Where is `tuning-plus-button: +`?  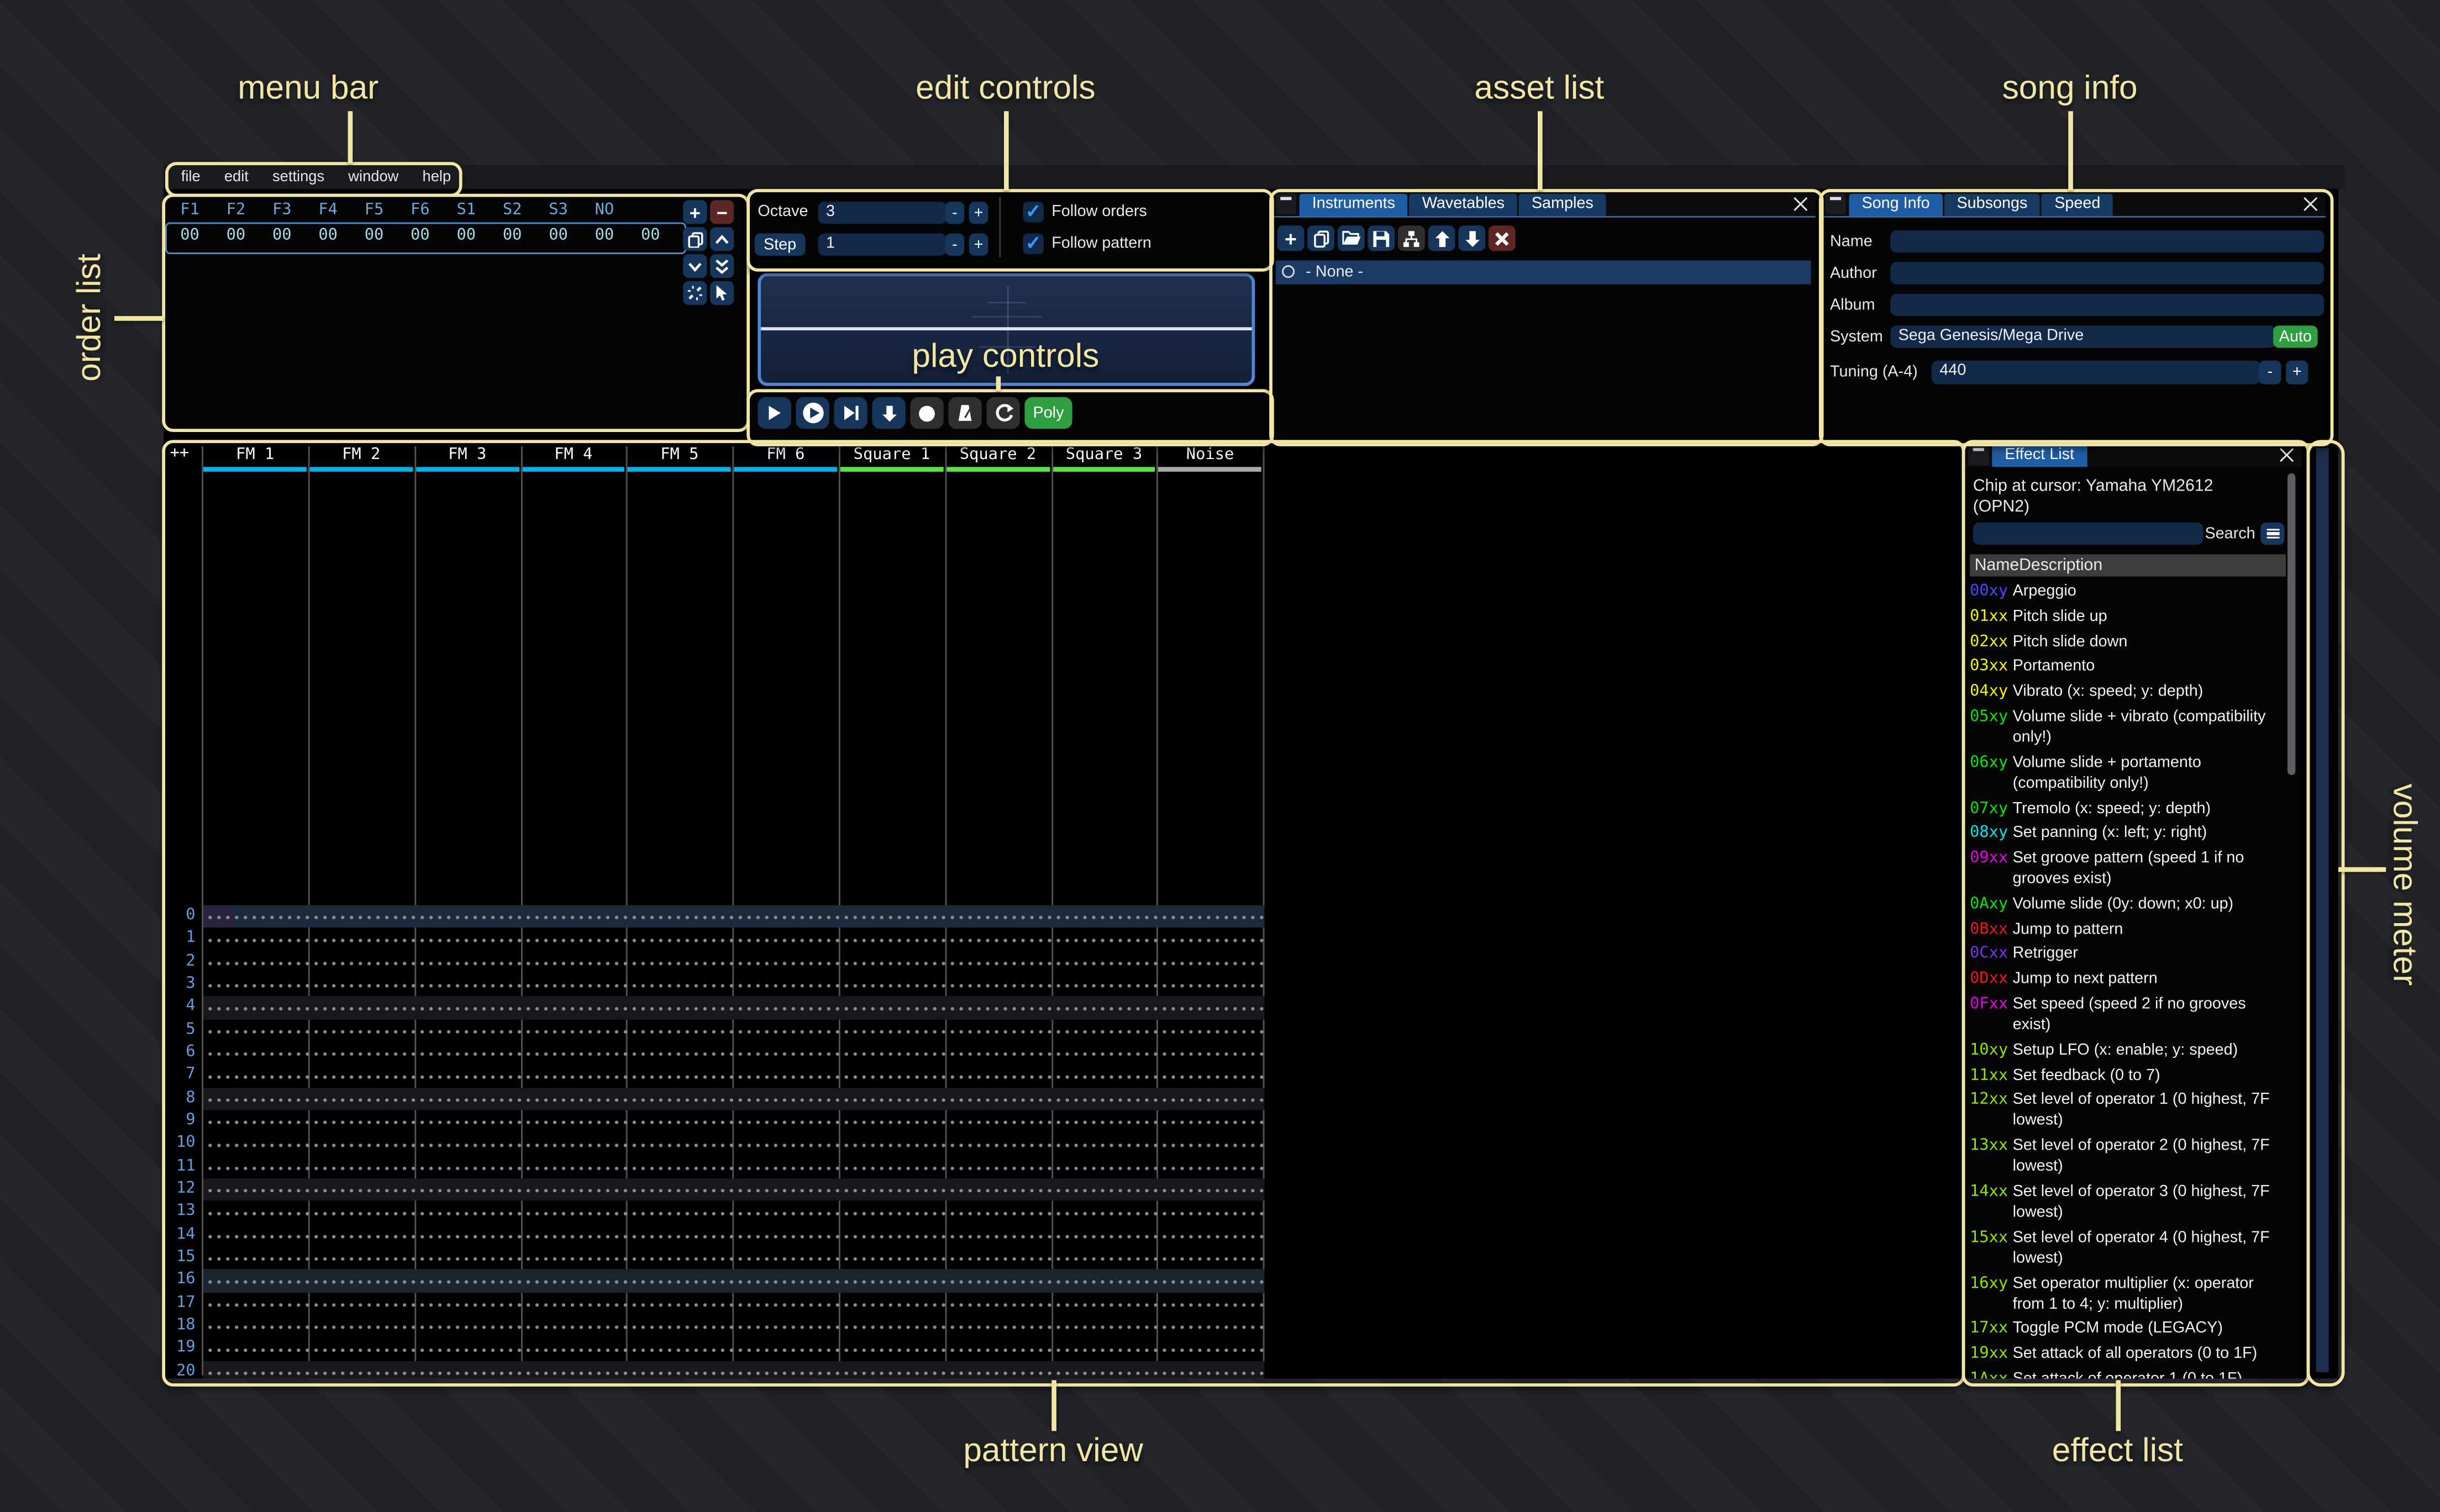
tuning-plus-button: + is located at coordinates (2297, 372).